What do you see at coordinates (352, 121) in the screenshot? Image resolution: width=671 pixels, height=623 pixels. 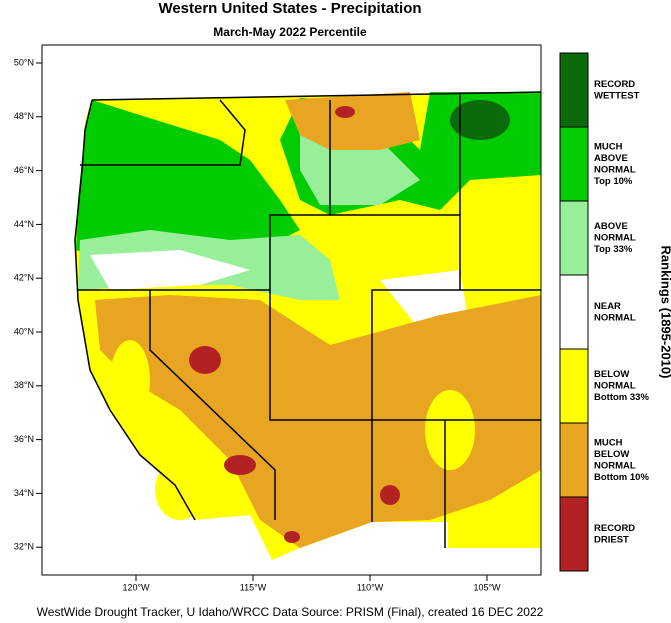 I see `dry-region` at bounding box center [352, 121].